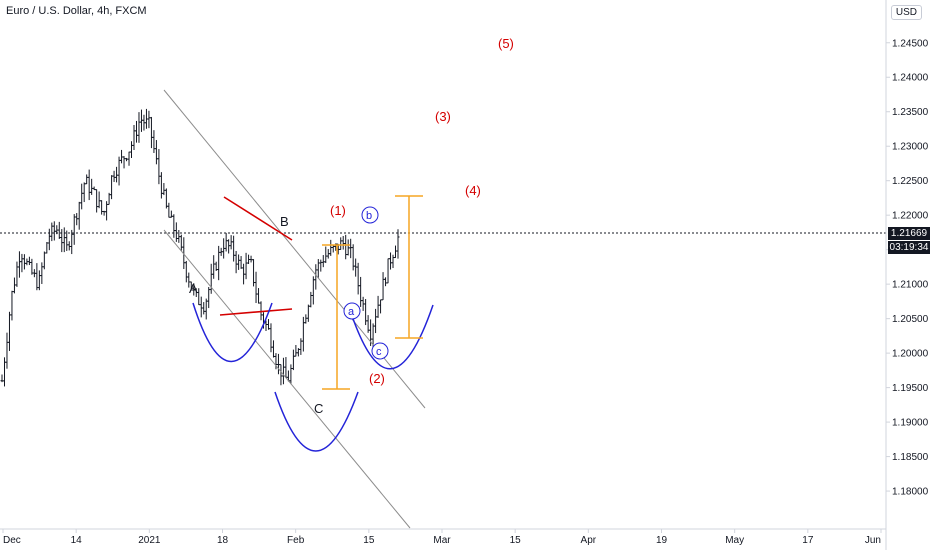 The height and width of the screenshot is (550, 932). What do you see at coordinates (370, 215) in the screenshot?
I see `wave-label-b-circled: b` at bounding box center [370, 215].